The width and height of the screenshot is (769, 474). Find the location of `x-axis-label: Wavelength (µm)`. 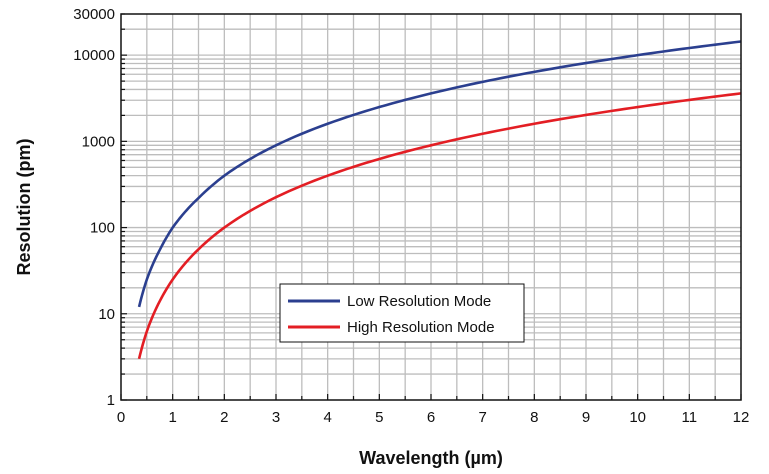

x-axis-label: Wavelength (µm) is located at coordinates (431, 458).